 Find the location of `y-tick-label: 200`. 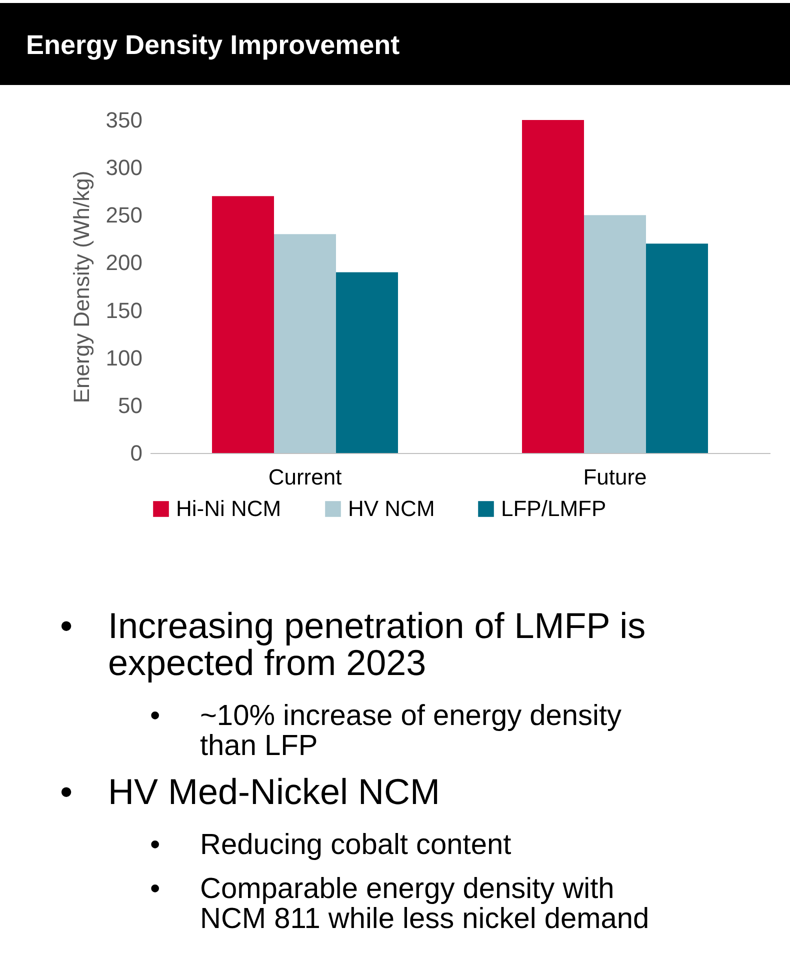

y-tick-label: 200 is located at coordinates (124, 263).